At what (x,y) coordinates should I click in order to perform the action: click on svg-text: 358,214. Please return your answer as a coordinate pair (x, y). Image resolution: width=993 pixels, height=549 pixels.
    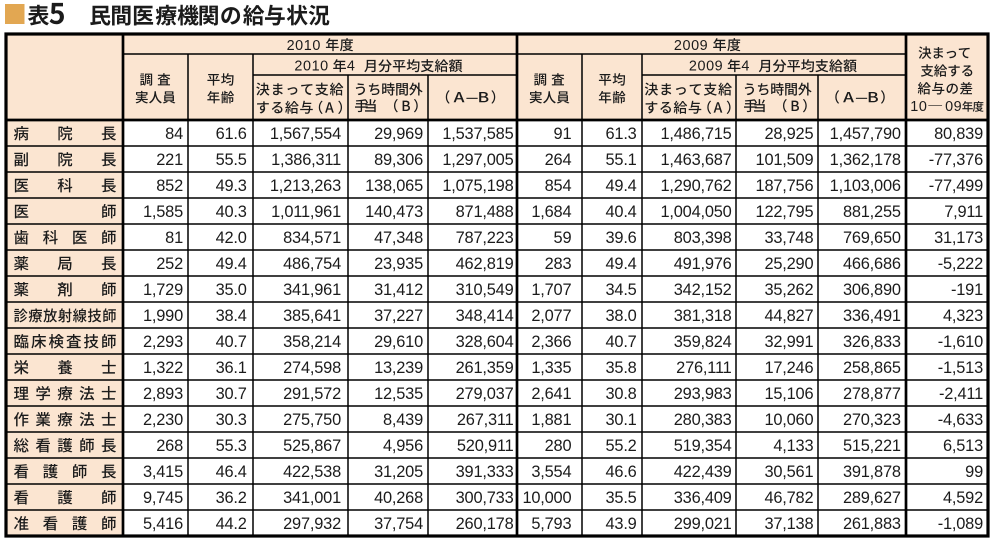
    Looking at the image, I should click on (312, 342).